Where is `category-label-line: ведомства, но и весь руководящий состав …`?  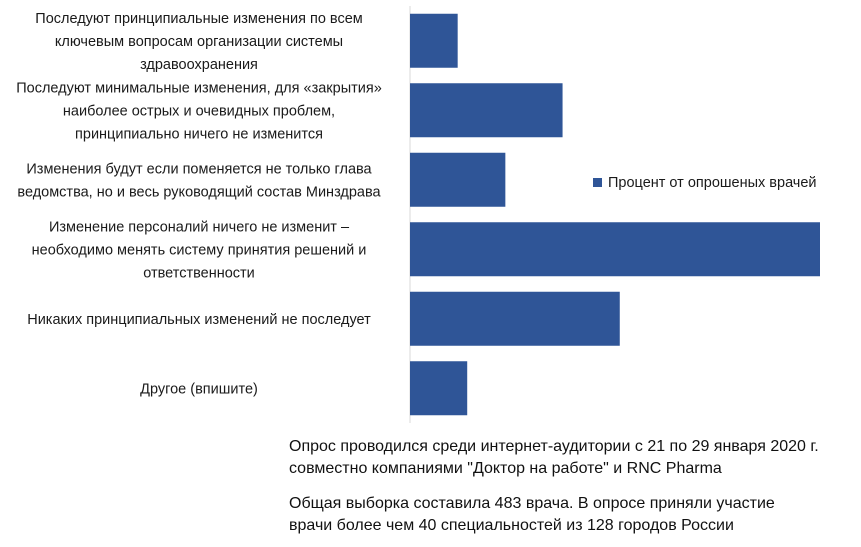 category-label-line: ведомства, но и весь руководящий состав … is located at coordinates (199, 192).